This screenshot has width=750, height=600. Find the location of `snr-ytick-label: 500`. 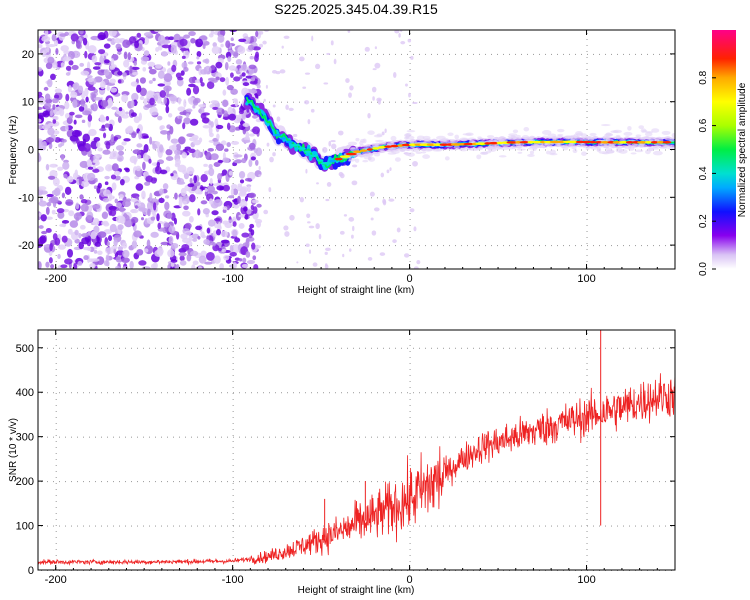

snr-ytick-label: 500 is located at coordinates (25, 349).